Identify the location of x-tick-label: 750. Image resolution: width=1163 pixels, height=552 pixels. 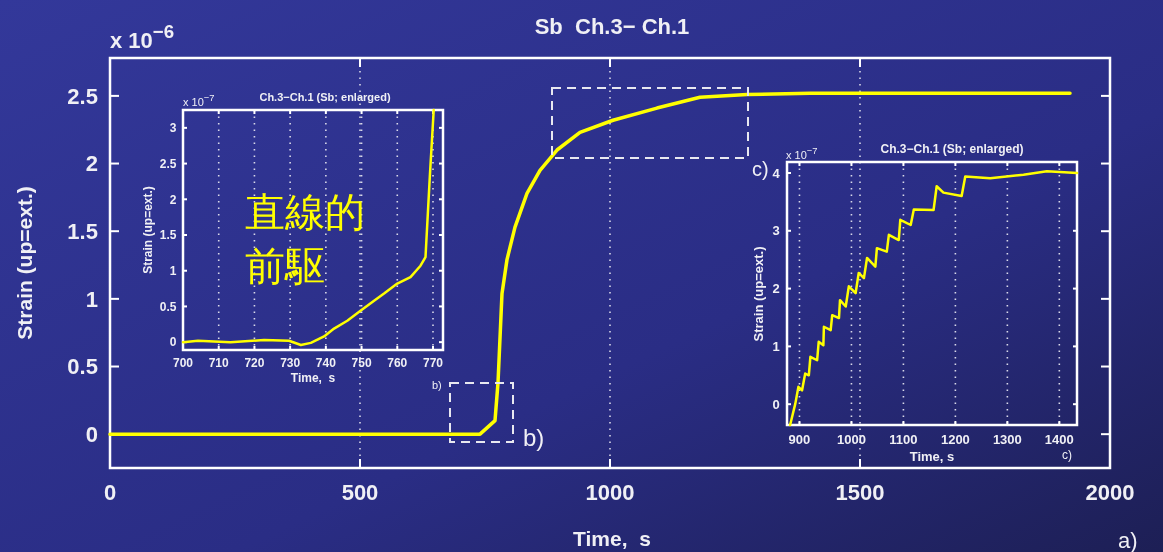
(361, 363).